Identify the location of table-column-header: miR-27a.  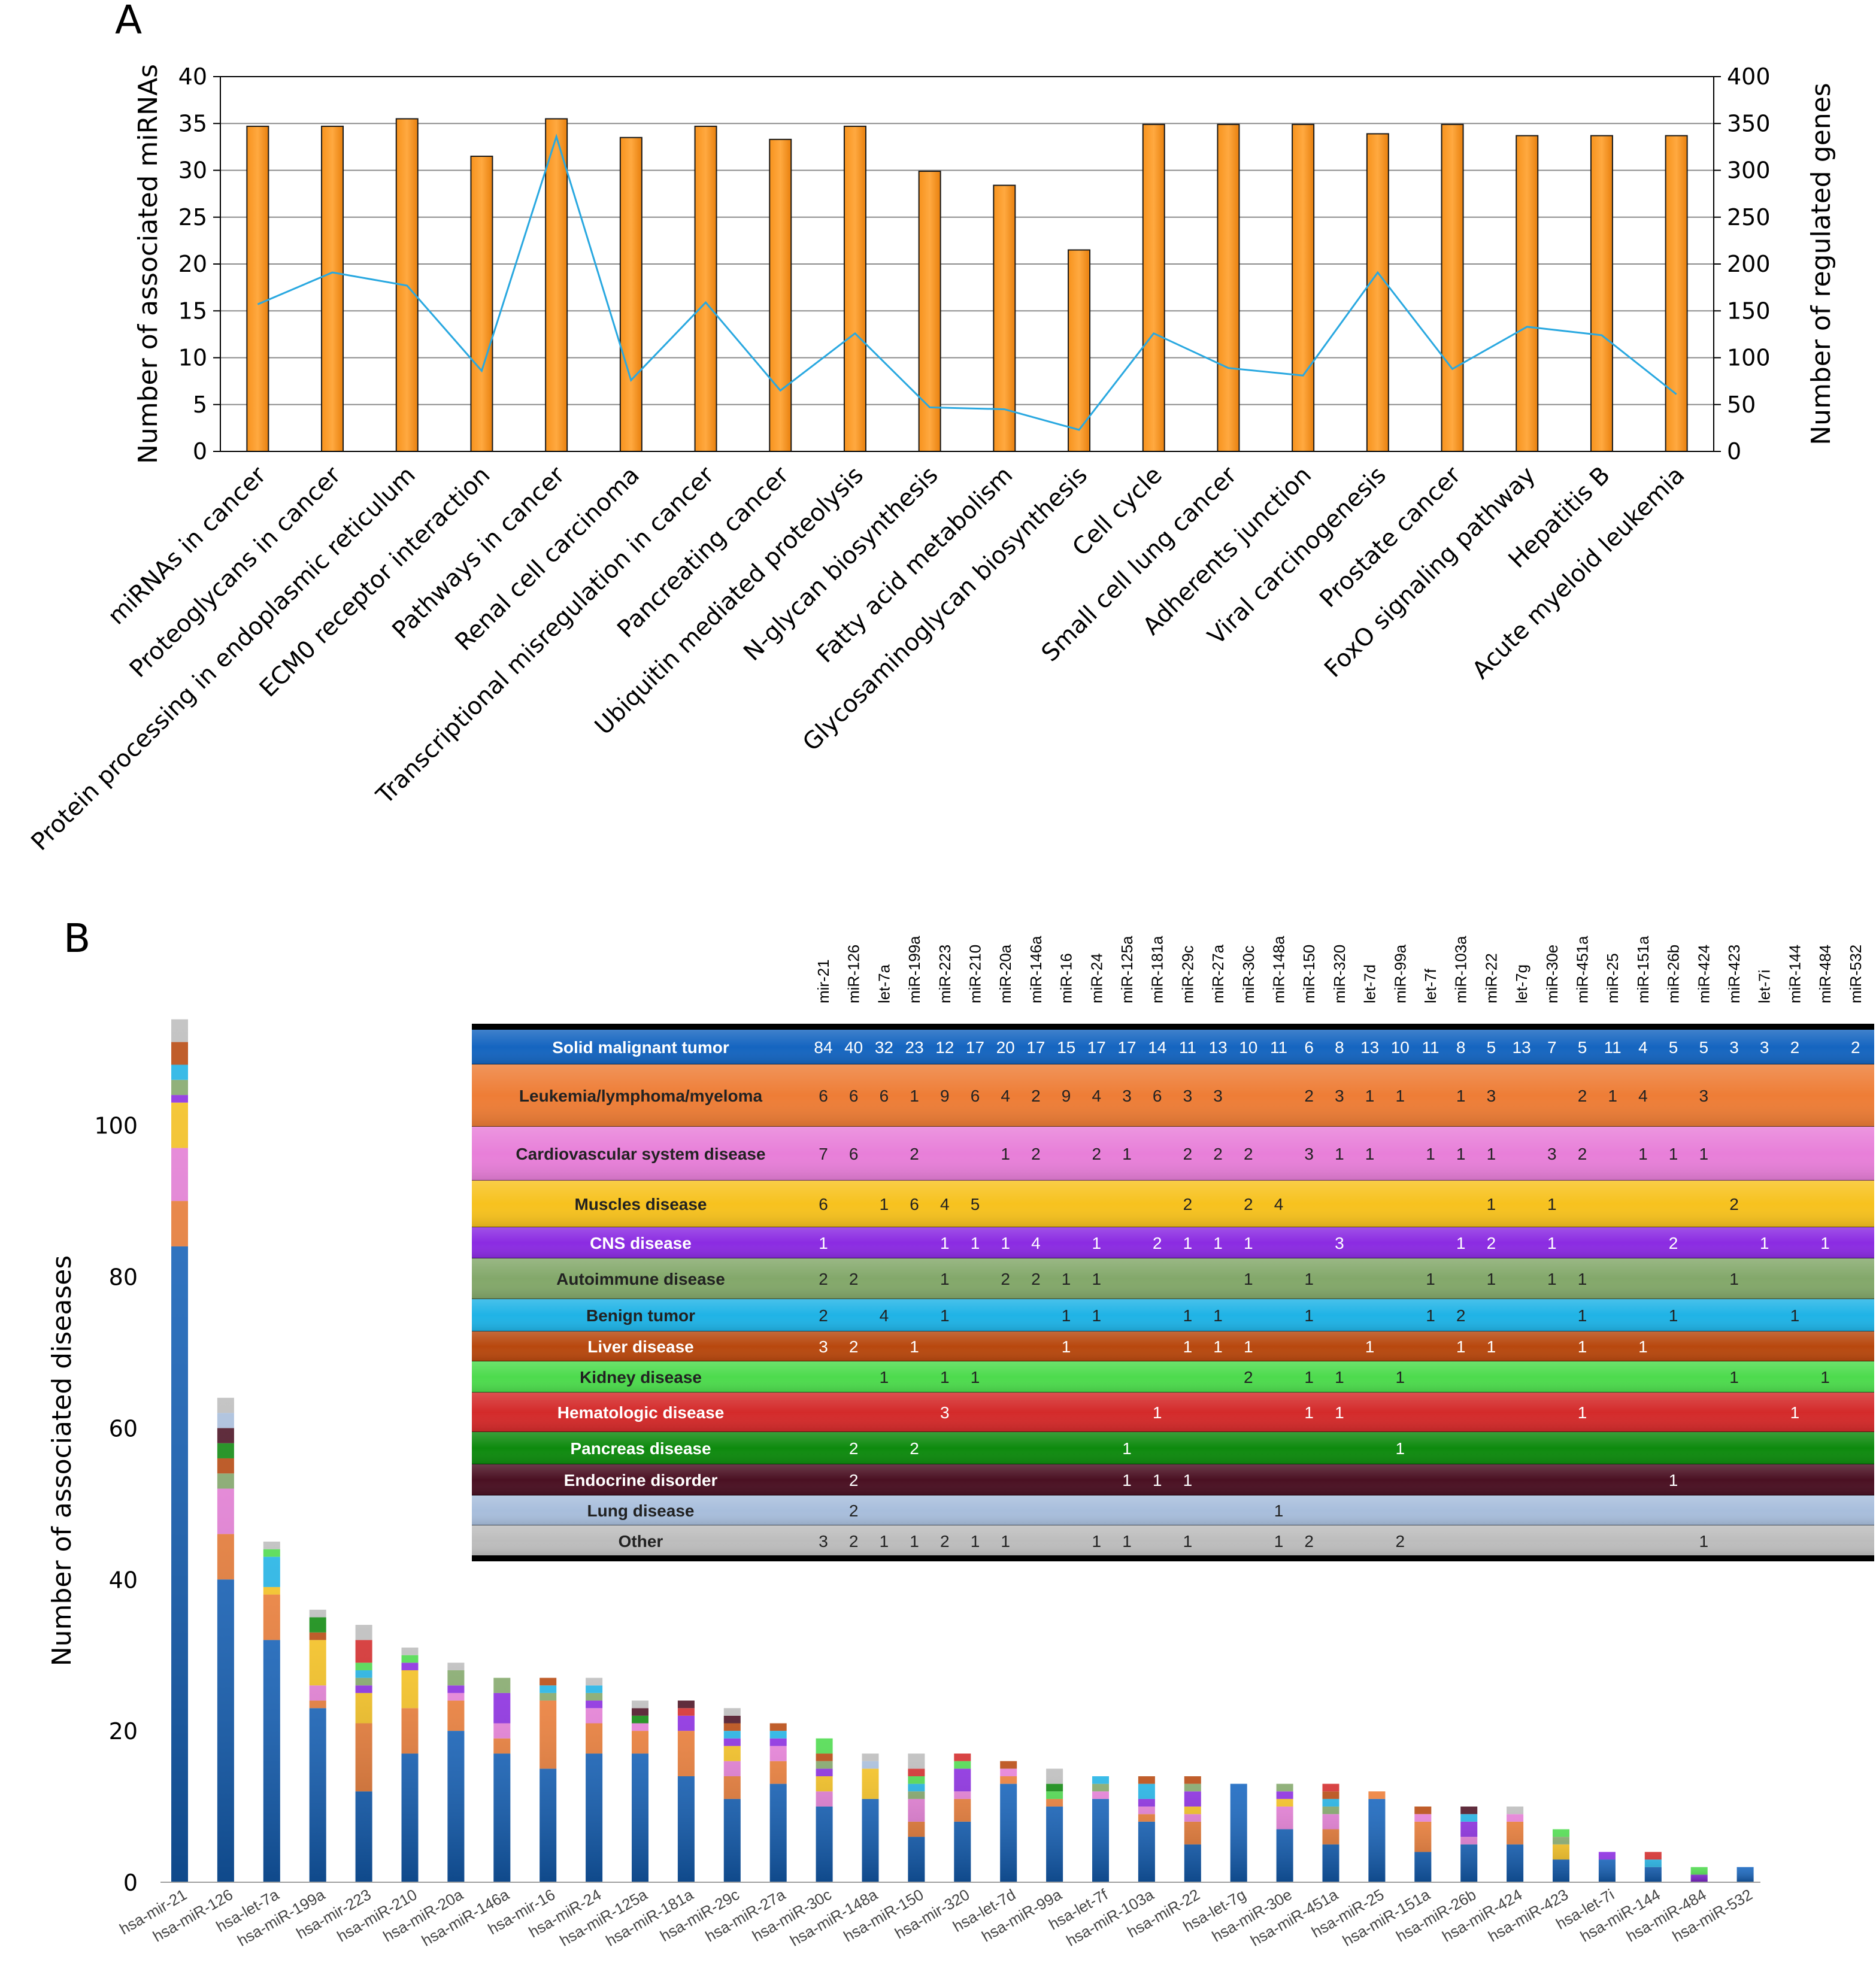
(1218, 973).